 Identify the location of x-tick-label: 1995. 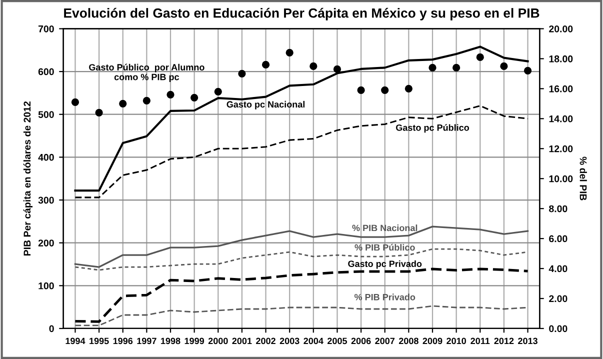
(99, 341).